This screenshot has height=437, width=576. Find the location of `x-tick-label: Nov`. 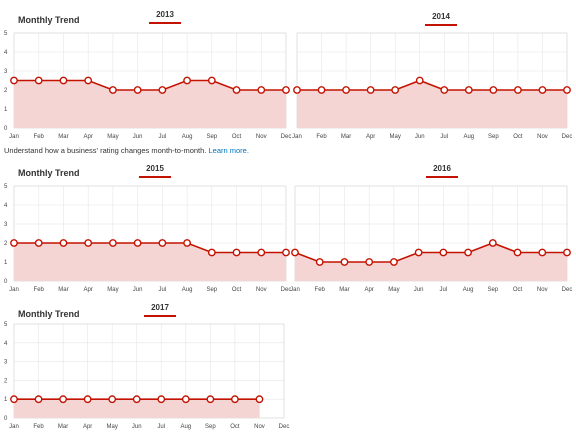

x-tick-label: Nov is located at coordinates (259, 427).